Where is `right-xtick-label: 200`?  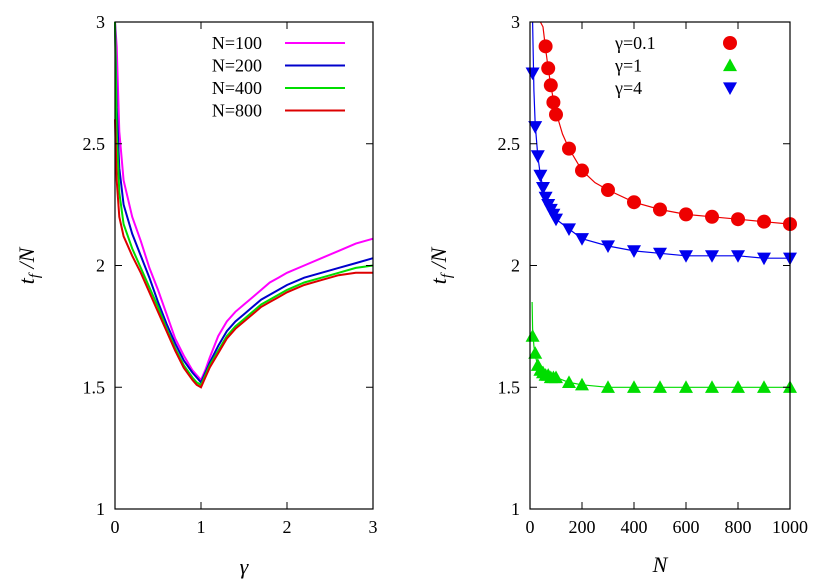
right-xtick-label: 200 is located at coordinates (582, 527).